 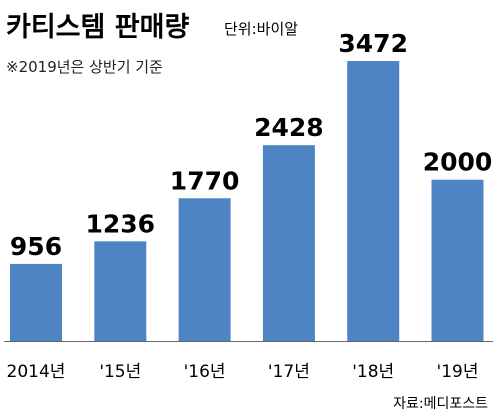 I want to click on bar-value-label-3: 2428, so click(x=289, y=127).